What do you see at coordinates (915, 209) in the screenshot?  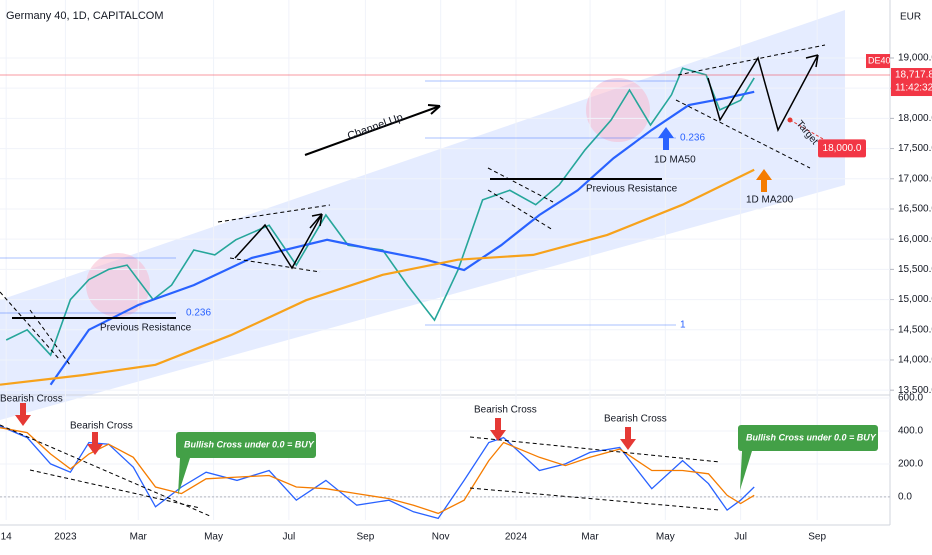 I see `y-tick-label: 16,500.0` at bounding box center [915, 209].